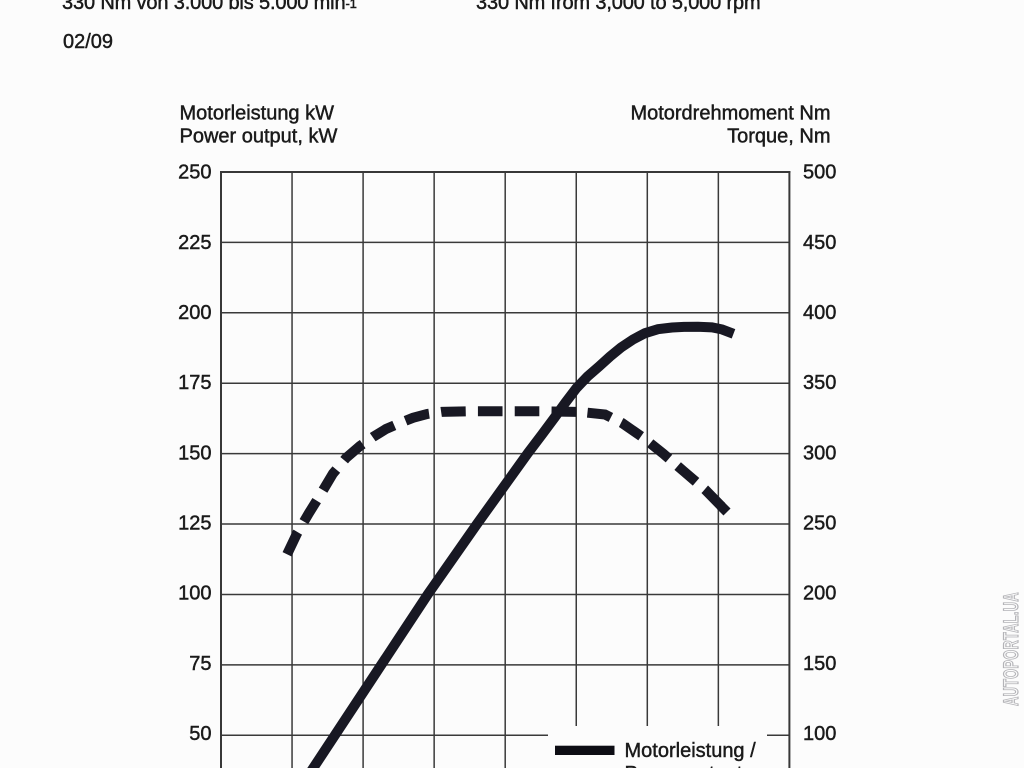 The image size is (1024, 768). What do you see at coordinates (88, 42) in the screenshot?
I see `svg-text: 02/09` at bounding box center [88, 42].